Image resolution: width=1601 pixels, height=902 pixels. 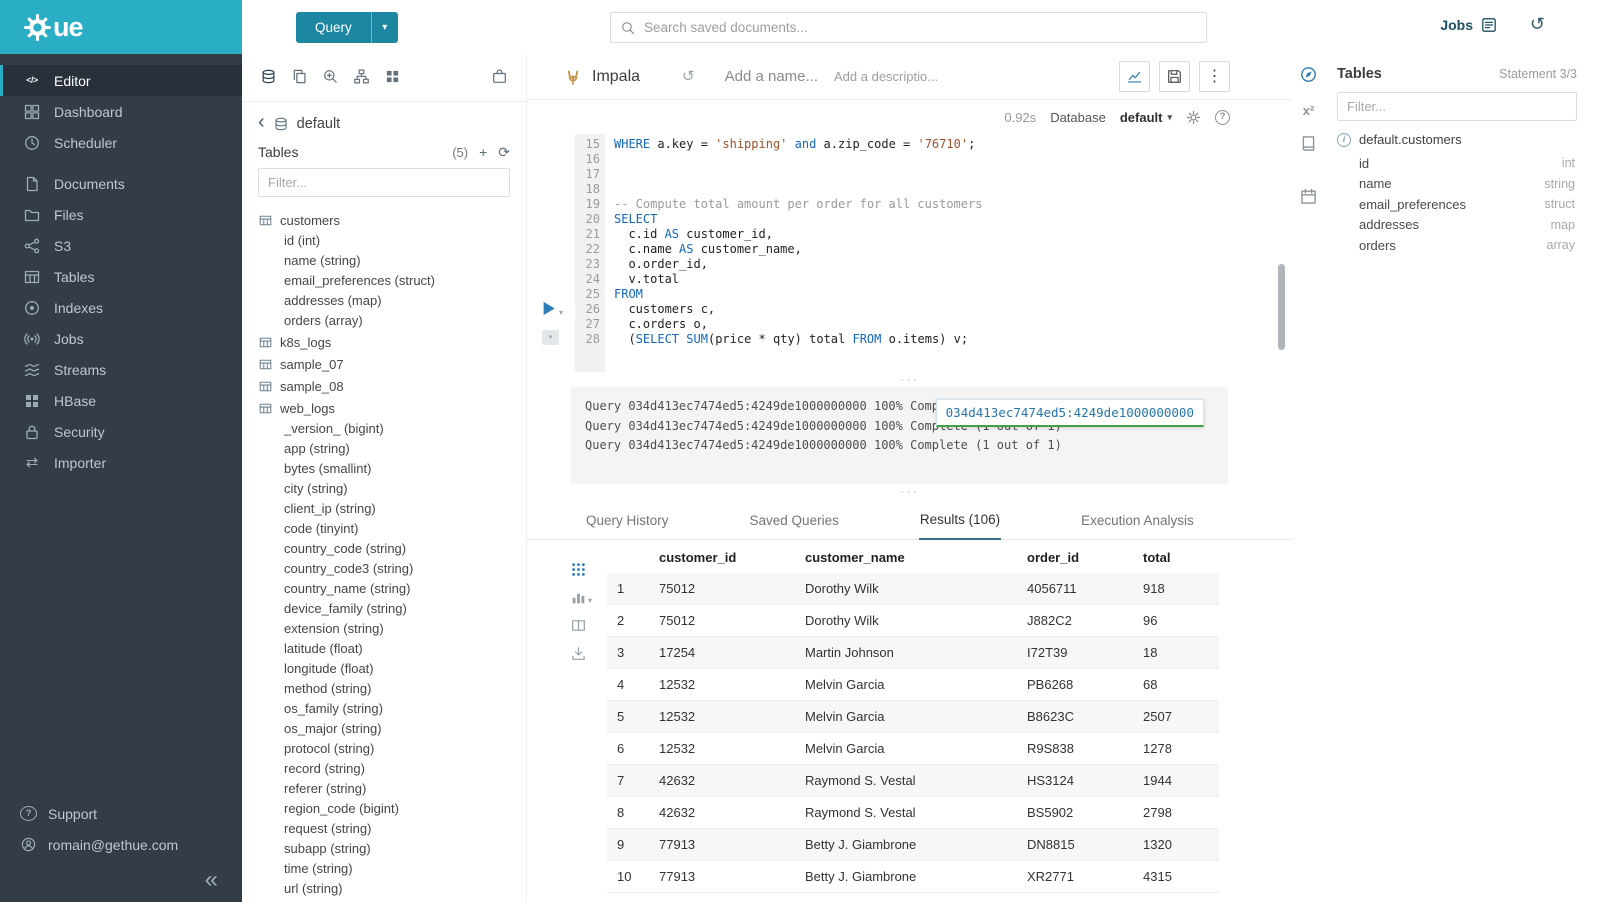 What do you see at coordinates (318, 868) in the screenshot?
I see `assist-column: time (string)` at bounding box center [318, 868].